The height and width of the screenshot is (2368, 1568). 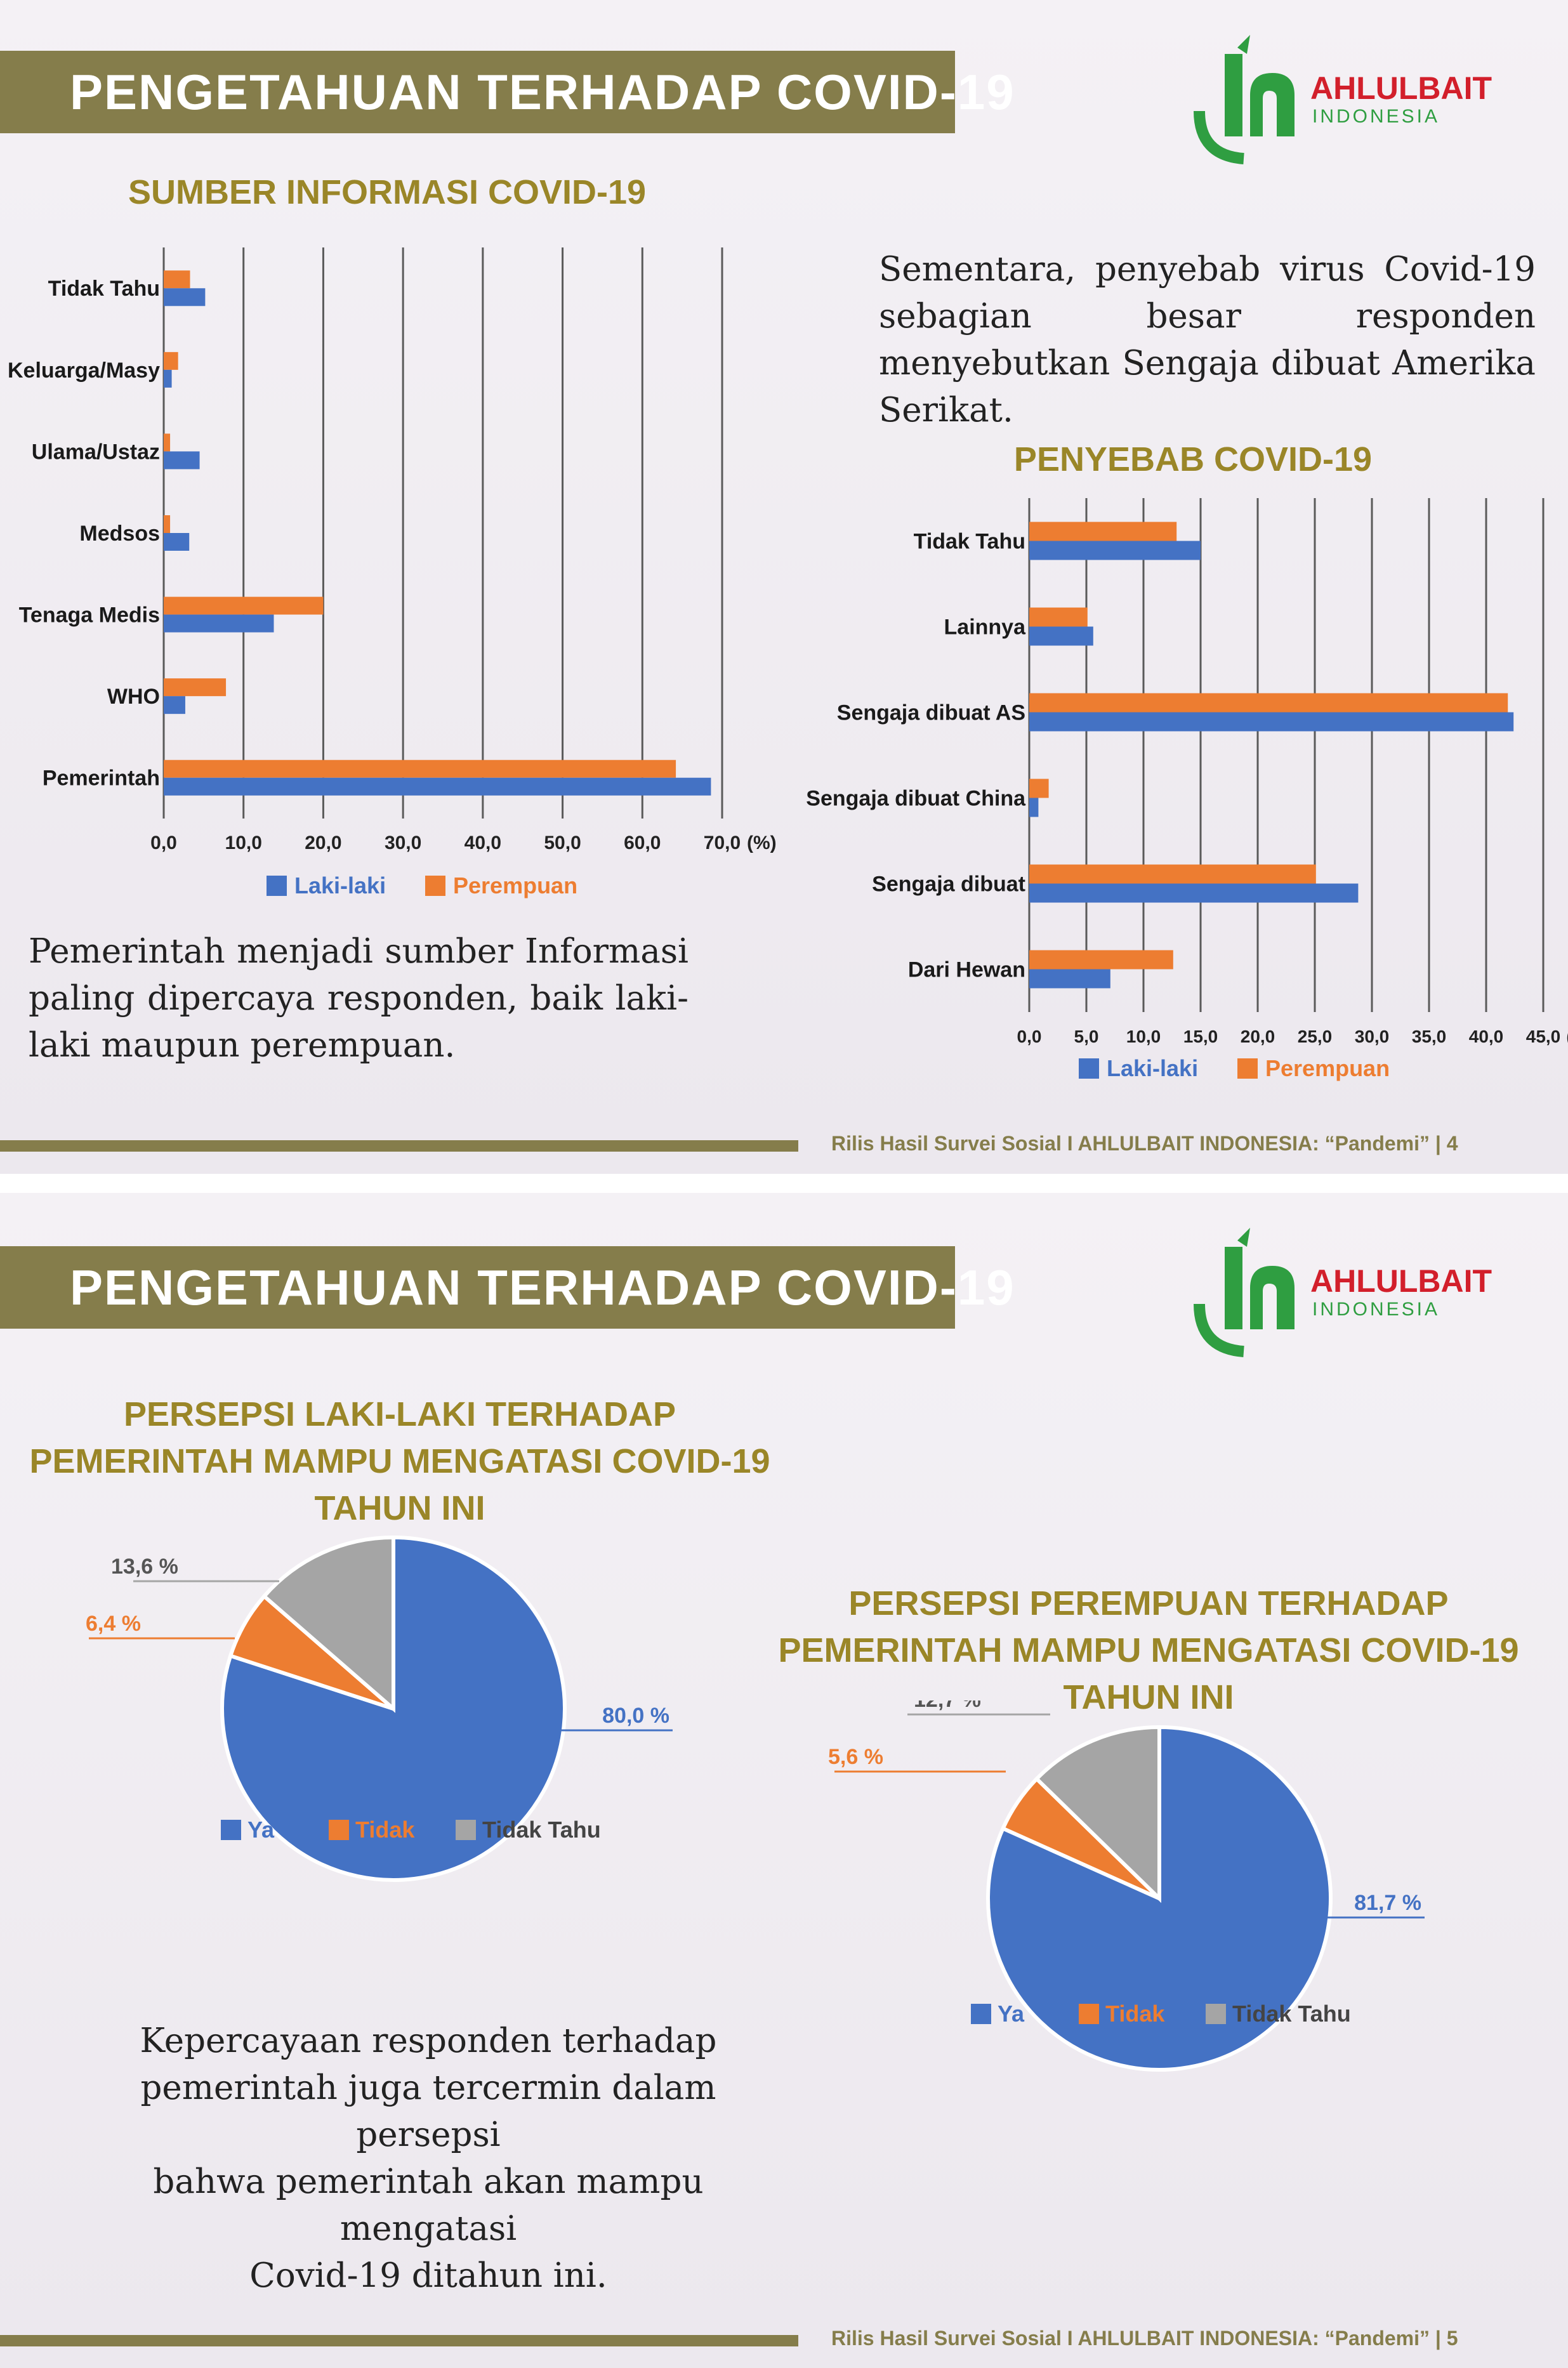 I want to click on tick-label: 70,0, so click(x=722, y=842).